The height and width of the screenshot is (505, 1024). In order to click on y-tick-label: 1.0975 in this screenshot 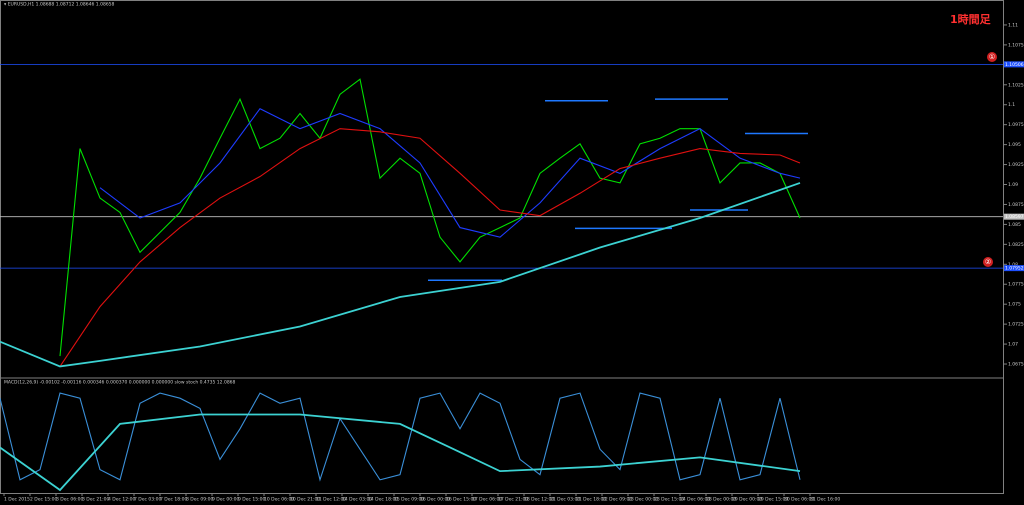, I will do `click(1016, 125)`.